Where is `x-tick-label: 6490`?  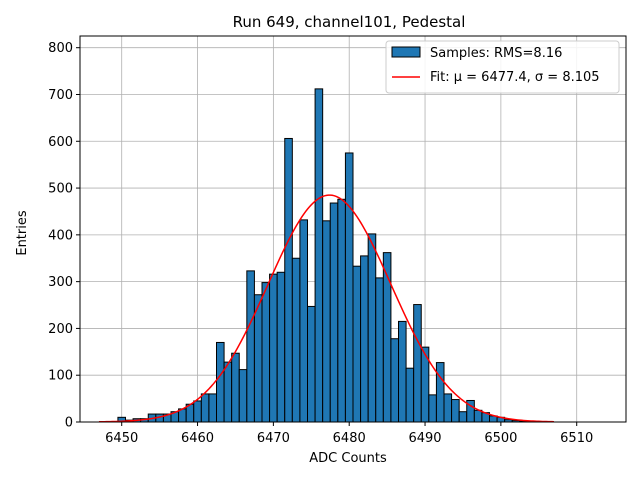 x-tick-label: 6490 is located at coordinates (424, 438).